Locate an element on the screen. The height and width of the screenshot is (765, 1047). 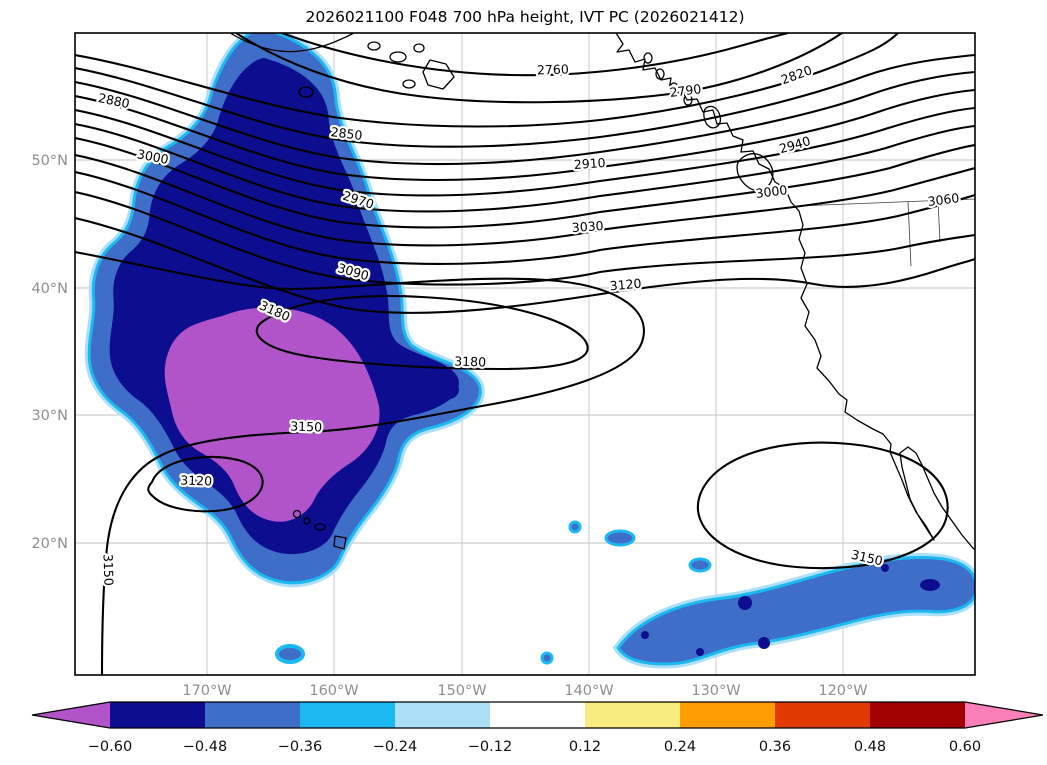
colorbar-tick-label: −0.12 is located at coordinates (490, 747).